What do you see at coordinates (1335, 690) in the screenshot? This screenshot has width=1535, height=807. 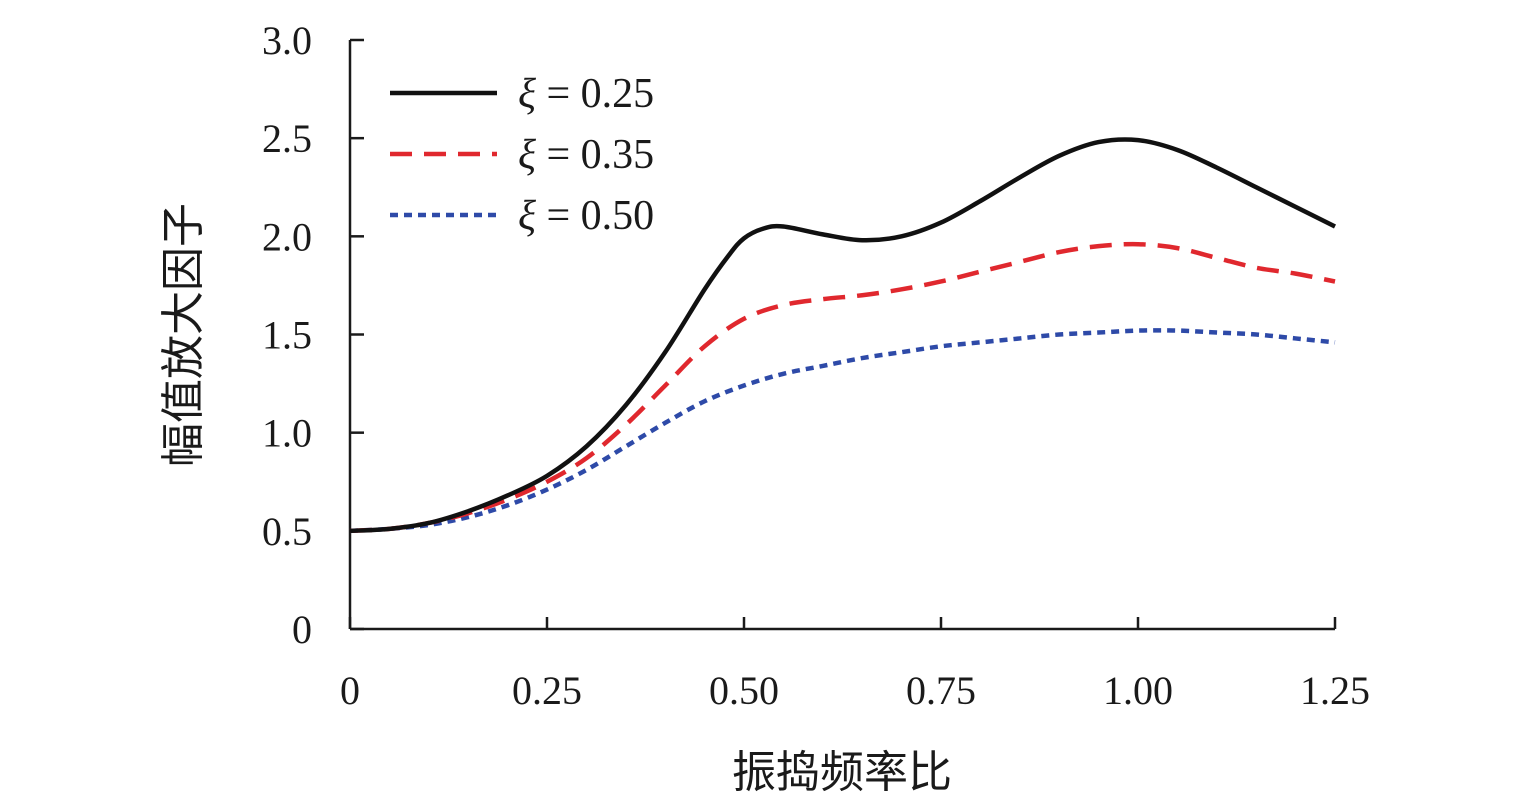 I see `x-tick-label: 1.25` at bounding box center [1335, 690].